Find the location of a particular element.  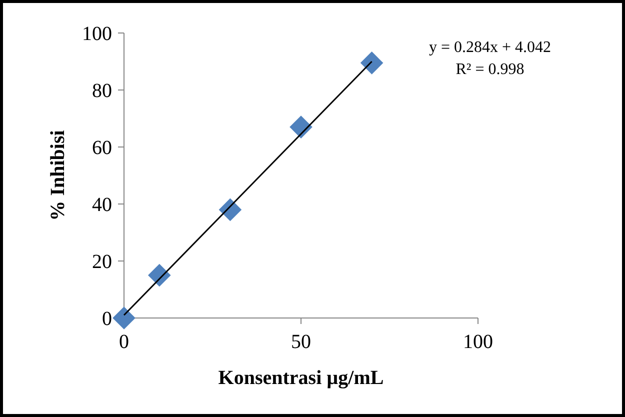

y-tick-label: 100 is located at coordinates (97, 34).